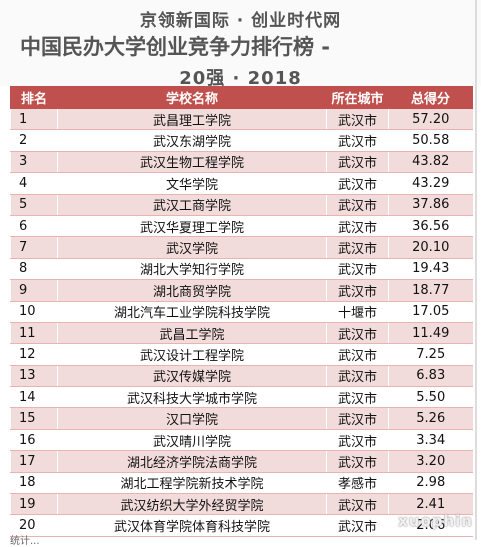 Image resolution: width=481 pixels, height=547 pixels. What do you see at coordinates (430, 397) in the screenshot?
I see `score-cell: 5.50` at bounding box center [430, 397].